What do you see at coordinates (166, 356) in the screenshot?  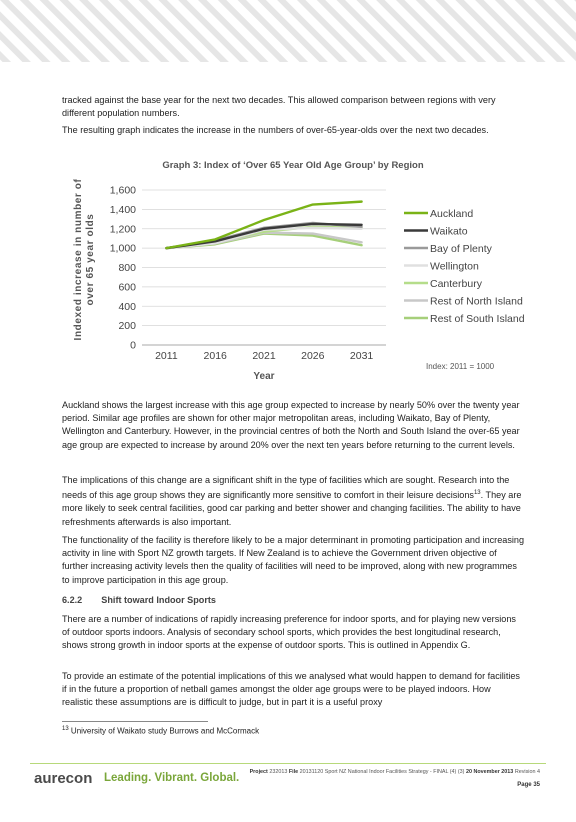 I see `x-tick-label: 2011` at bounding box center [166, 356].